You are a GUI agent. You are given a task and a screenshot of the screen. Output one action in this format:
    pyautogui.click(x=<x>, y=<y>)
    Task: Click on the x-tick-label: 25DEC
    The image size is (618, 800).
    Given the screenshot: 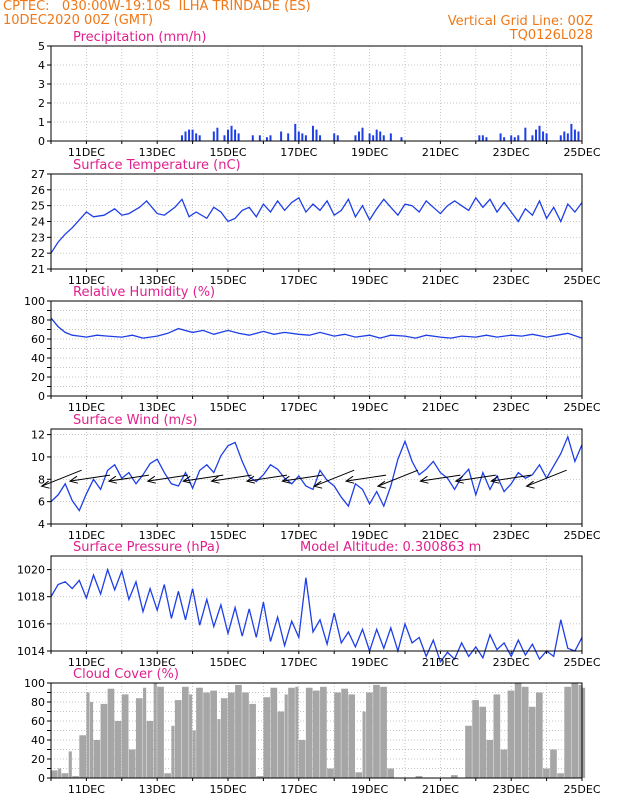 What is the action you would take?
    pyautogui.click(x=581, y=535)
    